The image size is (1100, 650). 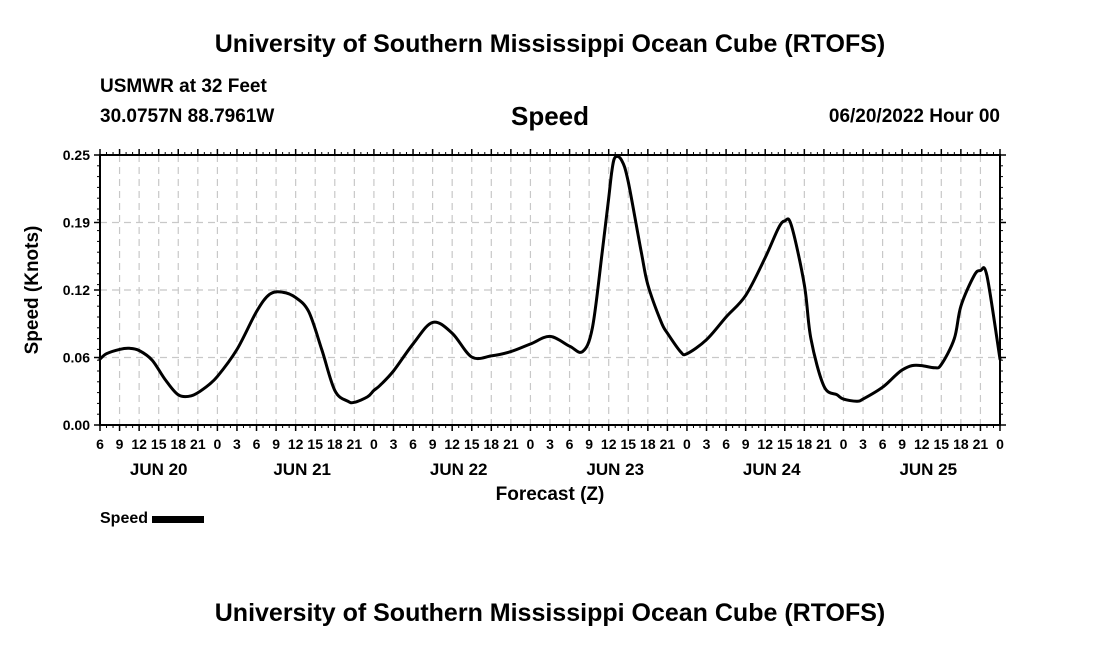 What do you see at coordinates (772, 469) in the screenshot?
I see `day-label: JUN 24` at bounding box center [772, 469].